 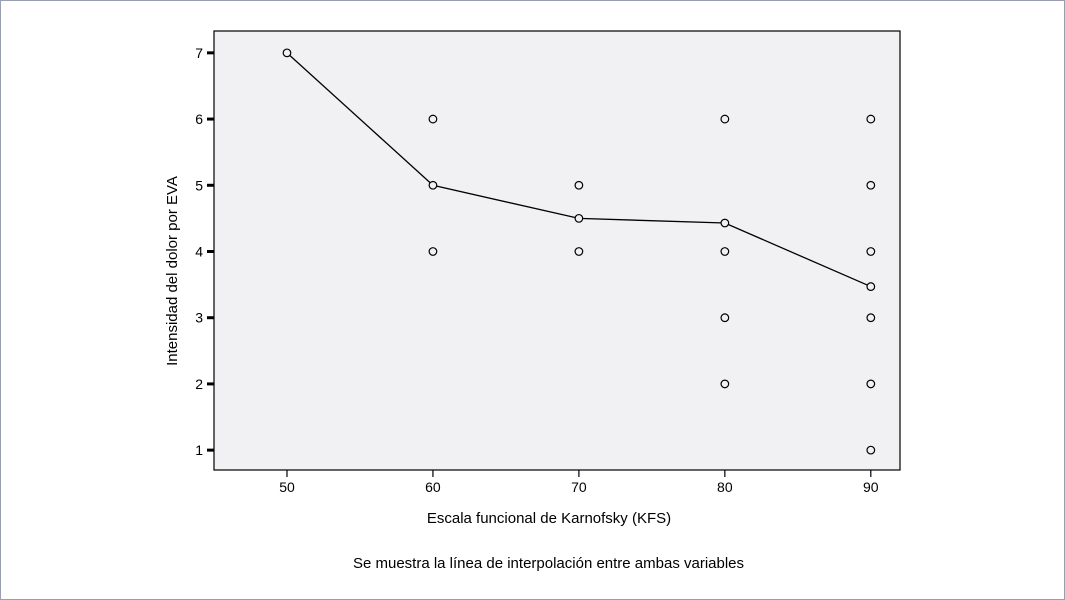 I want to click on x-tick-label: 90, so click(x=871, y=487).